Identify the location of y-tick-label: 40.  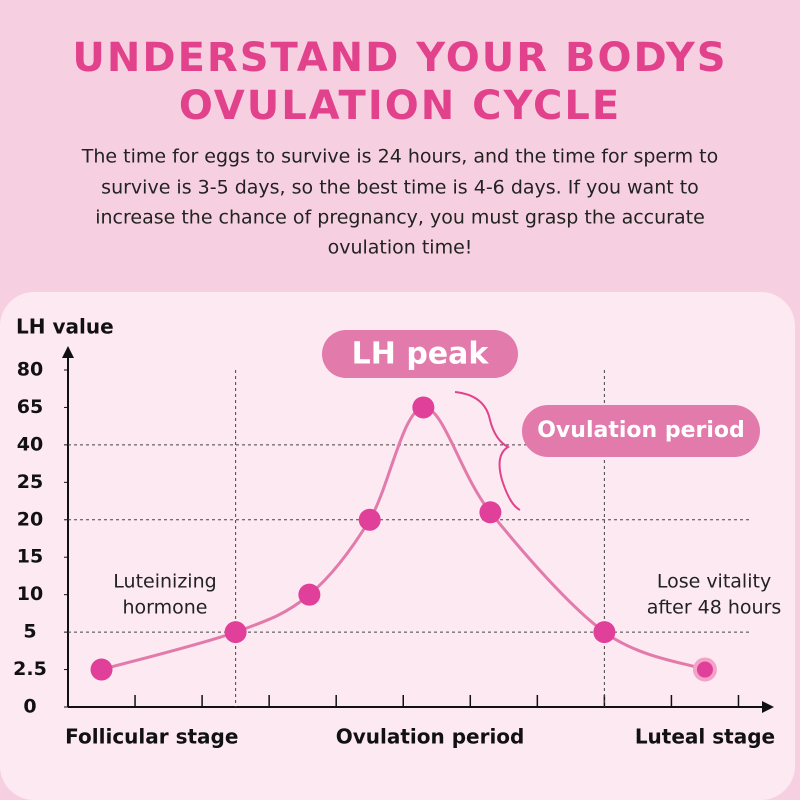
(30, 444).